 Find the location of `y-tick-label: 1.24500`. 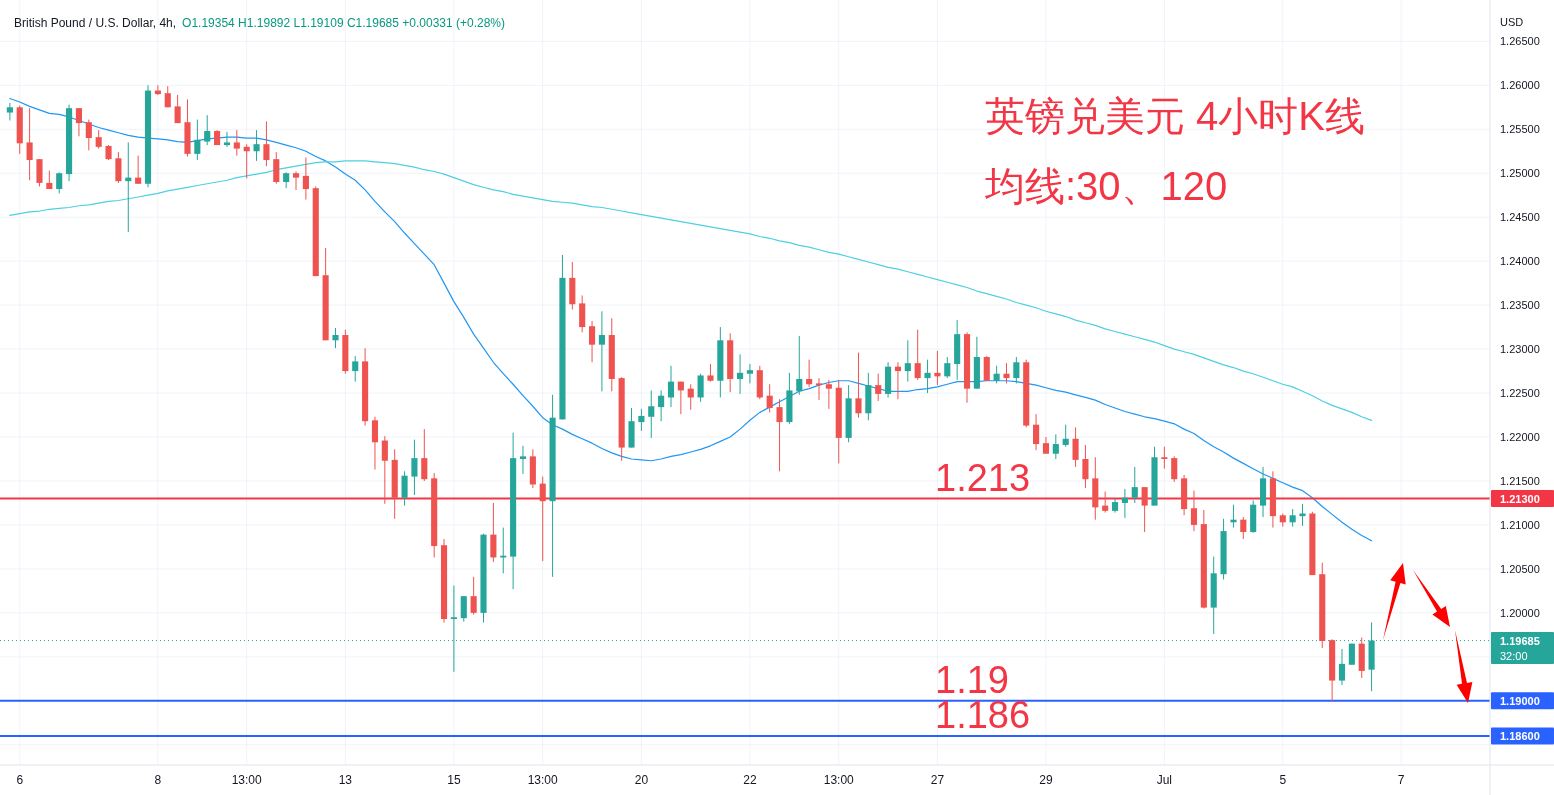

y-tick-label: 1.24500 is located at coordinates (1520, 217).